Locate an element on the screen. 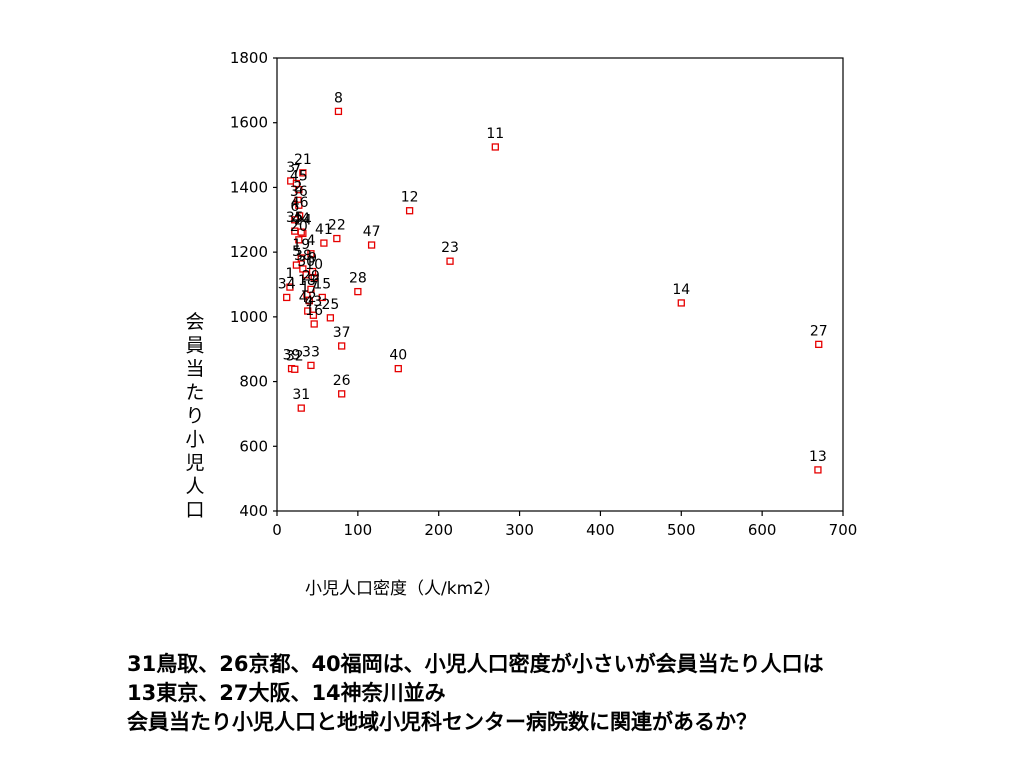  data-point-label: 9 is located at coordinates (312, 259).